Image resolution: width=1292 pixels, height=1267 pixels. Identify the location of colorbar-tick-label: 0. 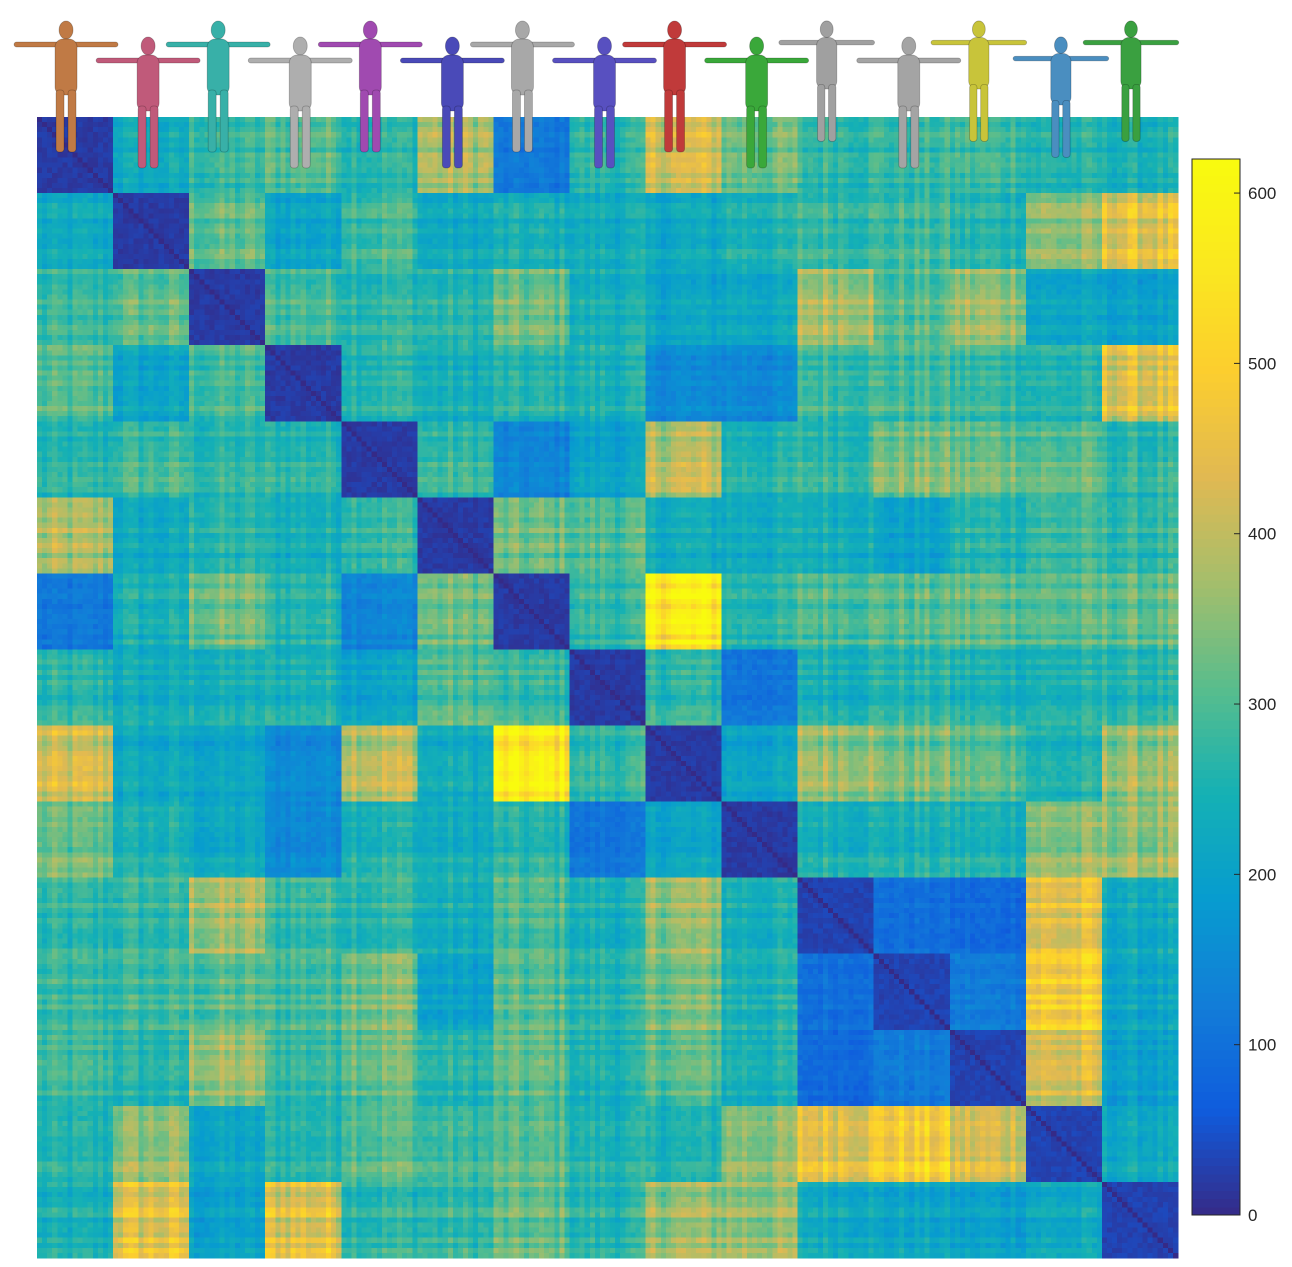
(1252, 1215).